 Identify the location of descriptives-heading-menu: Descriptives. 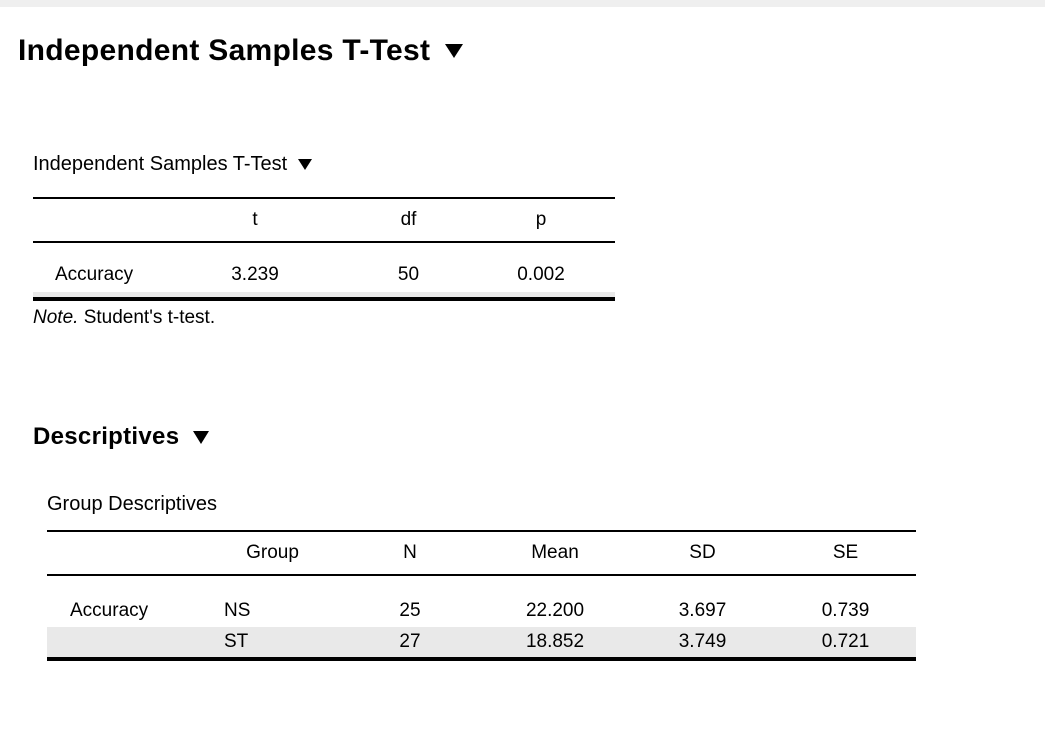
(121, 437).